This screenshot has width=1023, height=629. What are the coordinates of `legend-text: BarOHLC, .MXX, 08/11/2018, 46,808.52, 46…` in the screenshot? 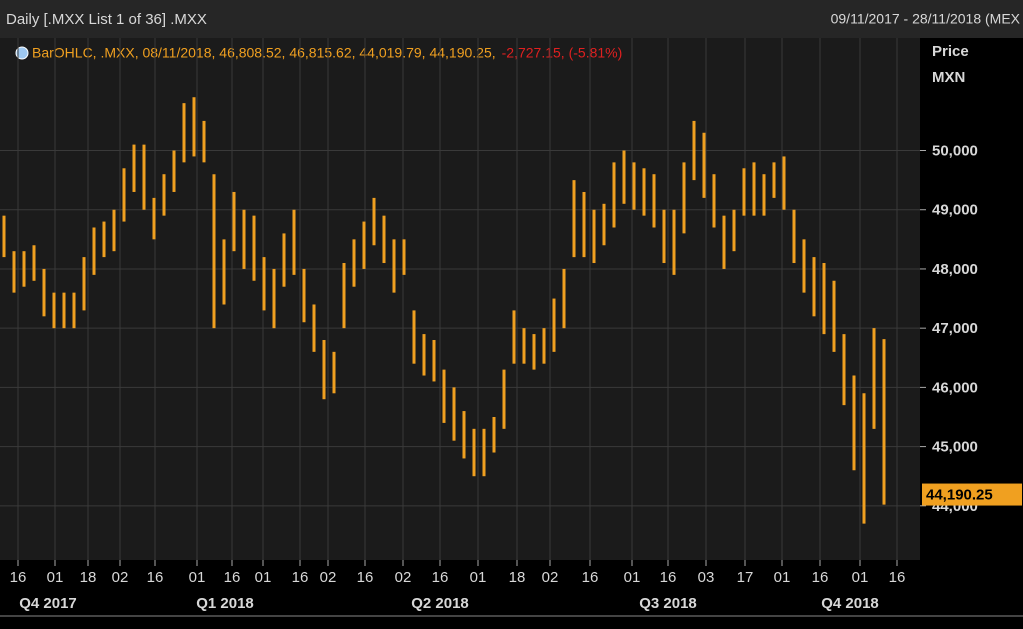 It's located at (264, 53).